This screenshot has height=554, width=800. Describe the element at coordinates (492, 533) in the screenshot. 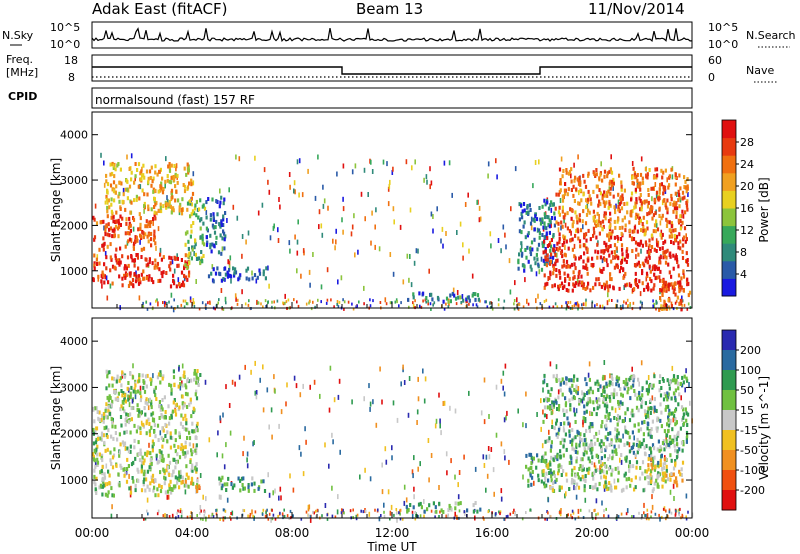

I see `x-tick-label: 16:00` at that location.